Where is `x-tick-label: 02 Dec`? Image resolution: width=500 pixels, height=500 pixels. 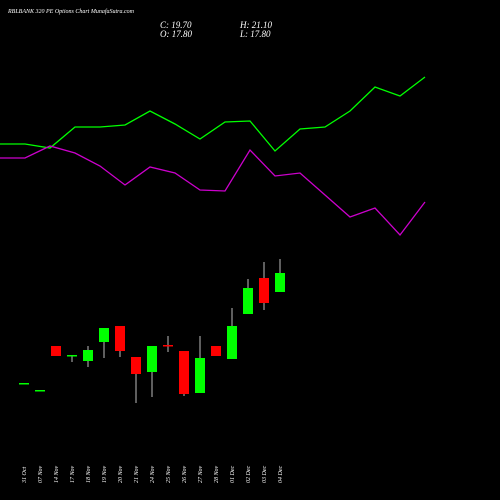
x-tick-label: 02 Dec is located at coordinates (249, 474).